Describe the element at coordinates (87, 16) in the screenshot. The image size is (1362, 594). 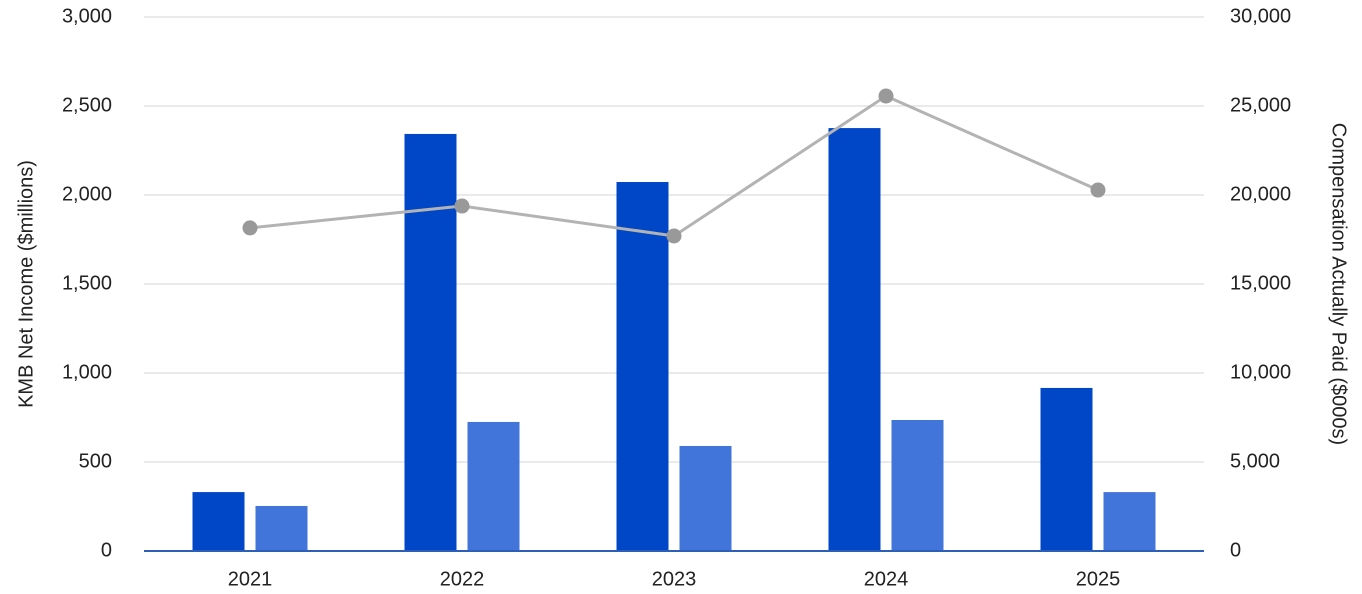
I see `y-tick-label: 3,000` at that location.